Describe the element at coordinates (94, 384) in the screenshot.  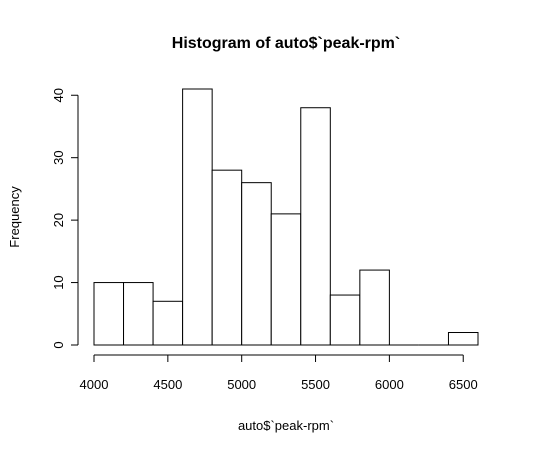
I see `x-tick-label-4000: 4000` at that location.